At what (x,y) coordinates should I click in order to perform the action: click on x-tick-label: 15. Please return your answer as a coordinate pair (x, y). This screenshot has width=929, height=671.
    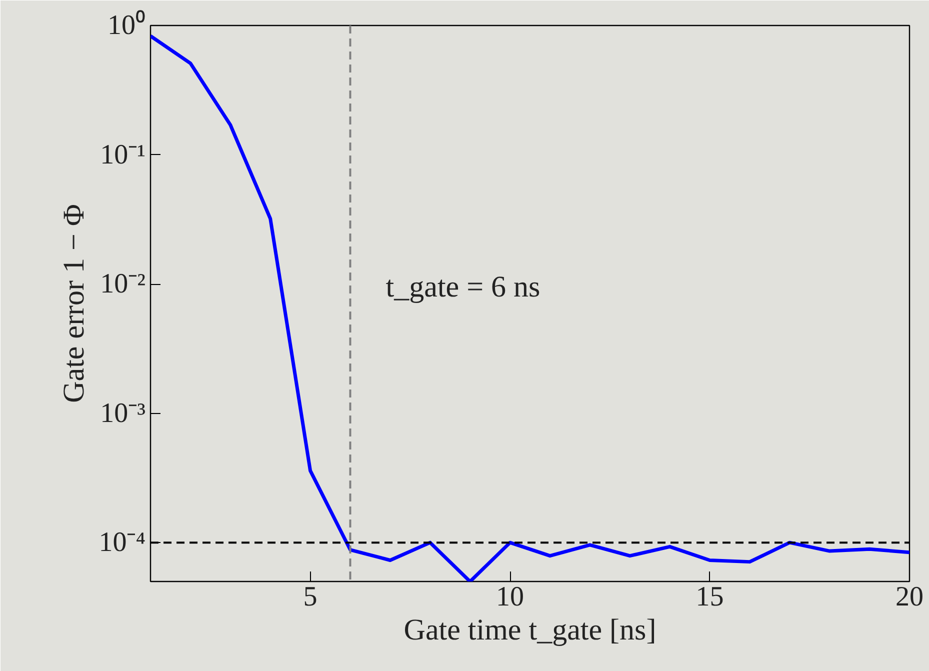
    Looking at the image, I should click on (710, 597).